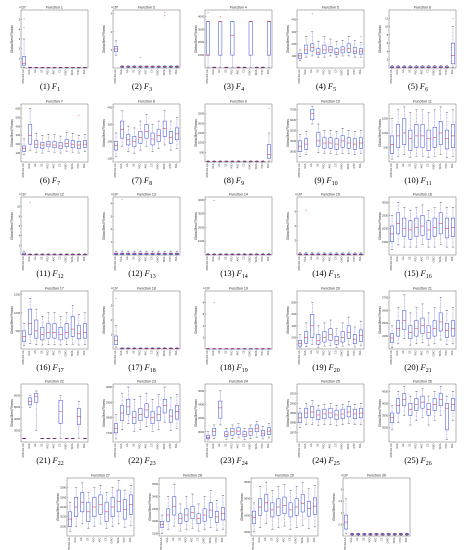  What do you see at coordinates (142, 368) in the screenshot?
I see `panel-caption: (17) F18` at bounding box center [142, 368].